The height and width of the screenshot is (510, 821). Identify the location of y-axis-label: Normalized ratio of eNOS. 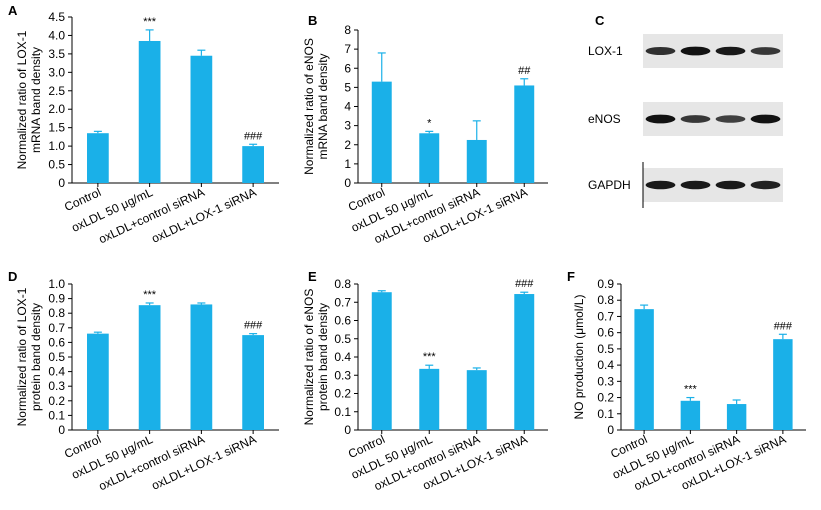
(309, 106).